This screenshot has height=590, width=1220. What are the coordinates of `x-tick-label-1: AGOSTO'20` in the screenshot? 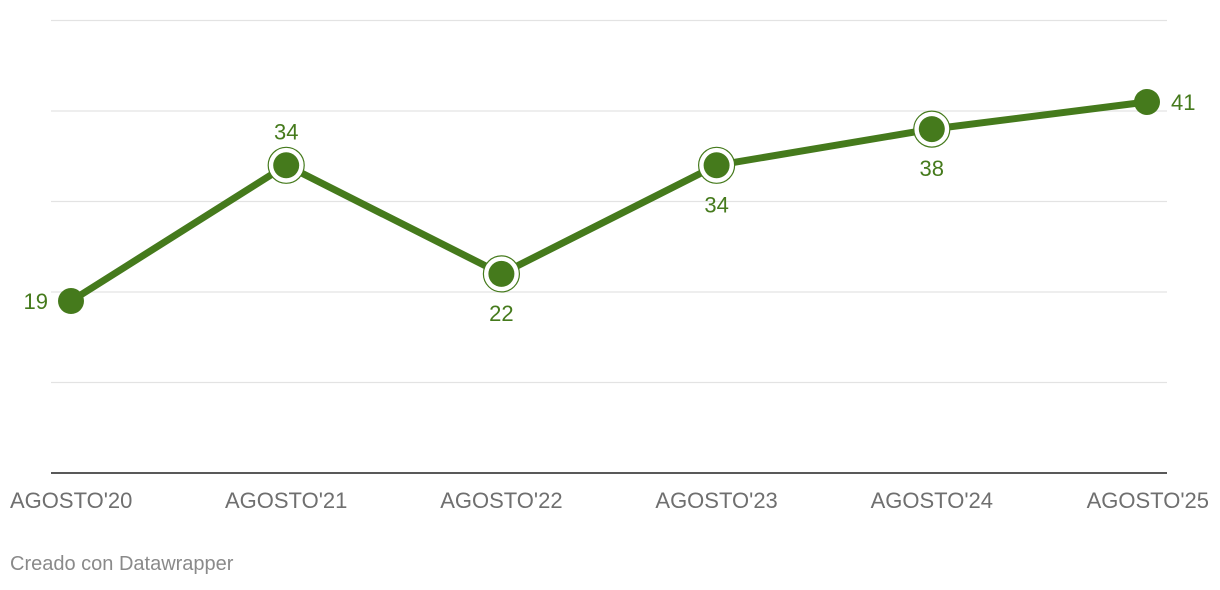 It's located at (71, 500).